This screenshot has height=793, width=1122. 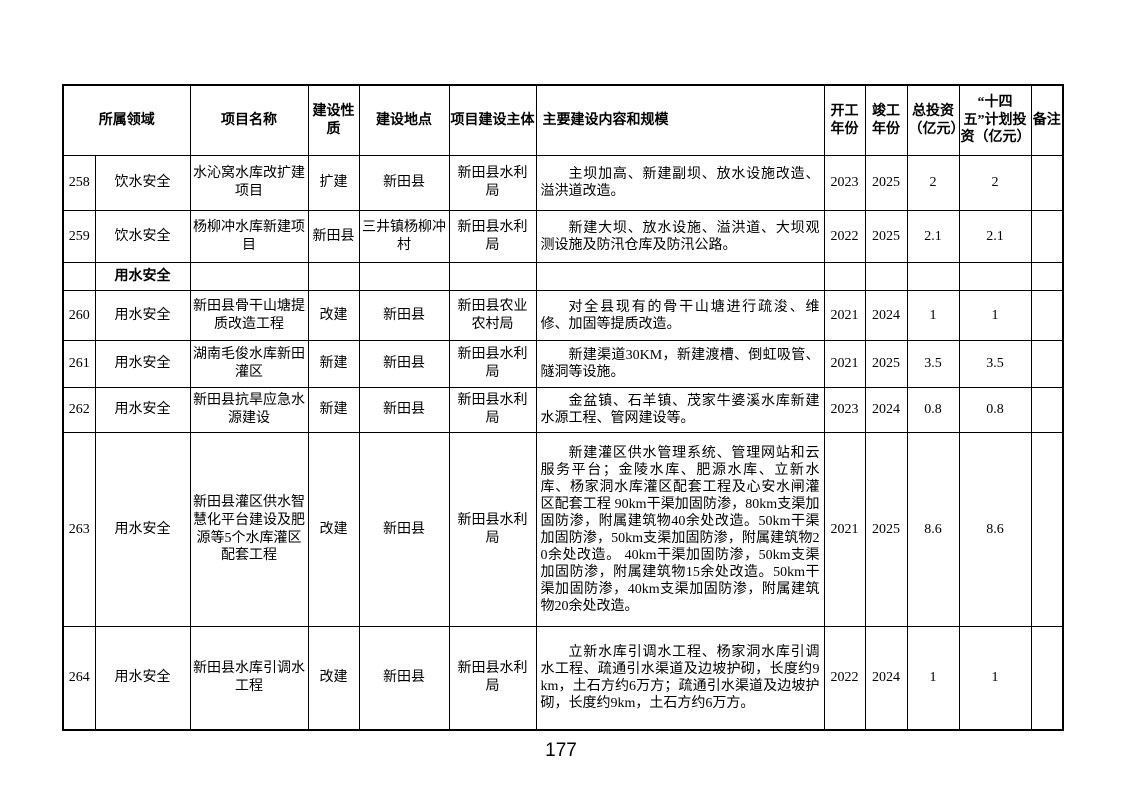 What do you see at coordinates (249, 120) in the screenshot?
I see `col-header-project-name: 项目名称` at bounding box center [249, 120].